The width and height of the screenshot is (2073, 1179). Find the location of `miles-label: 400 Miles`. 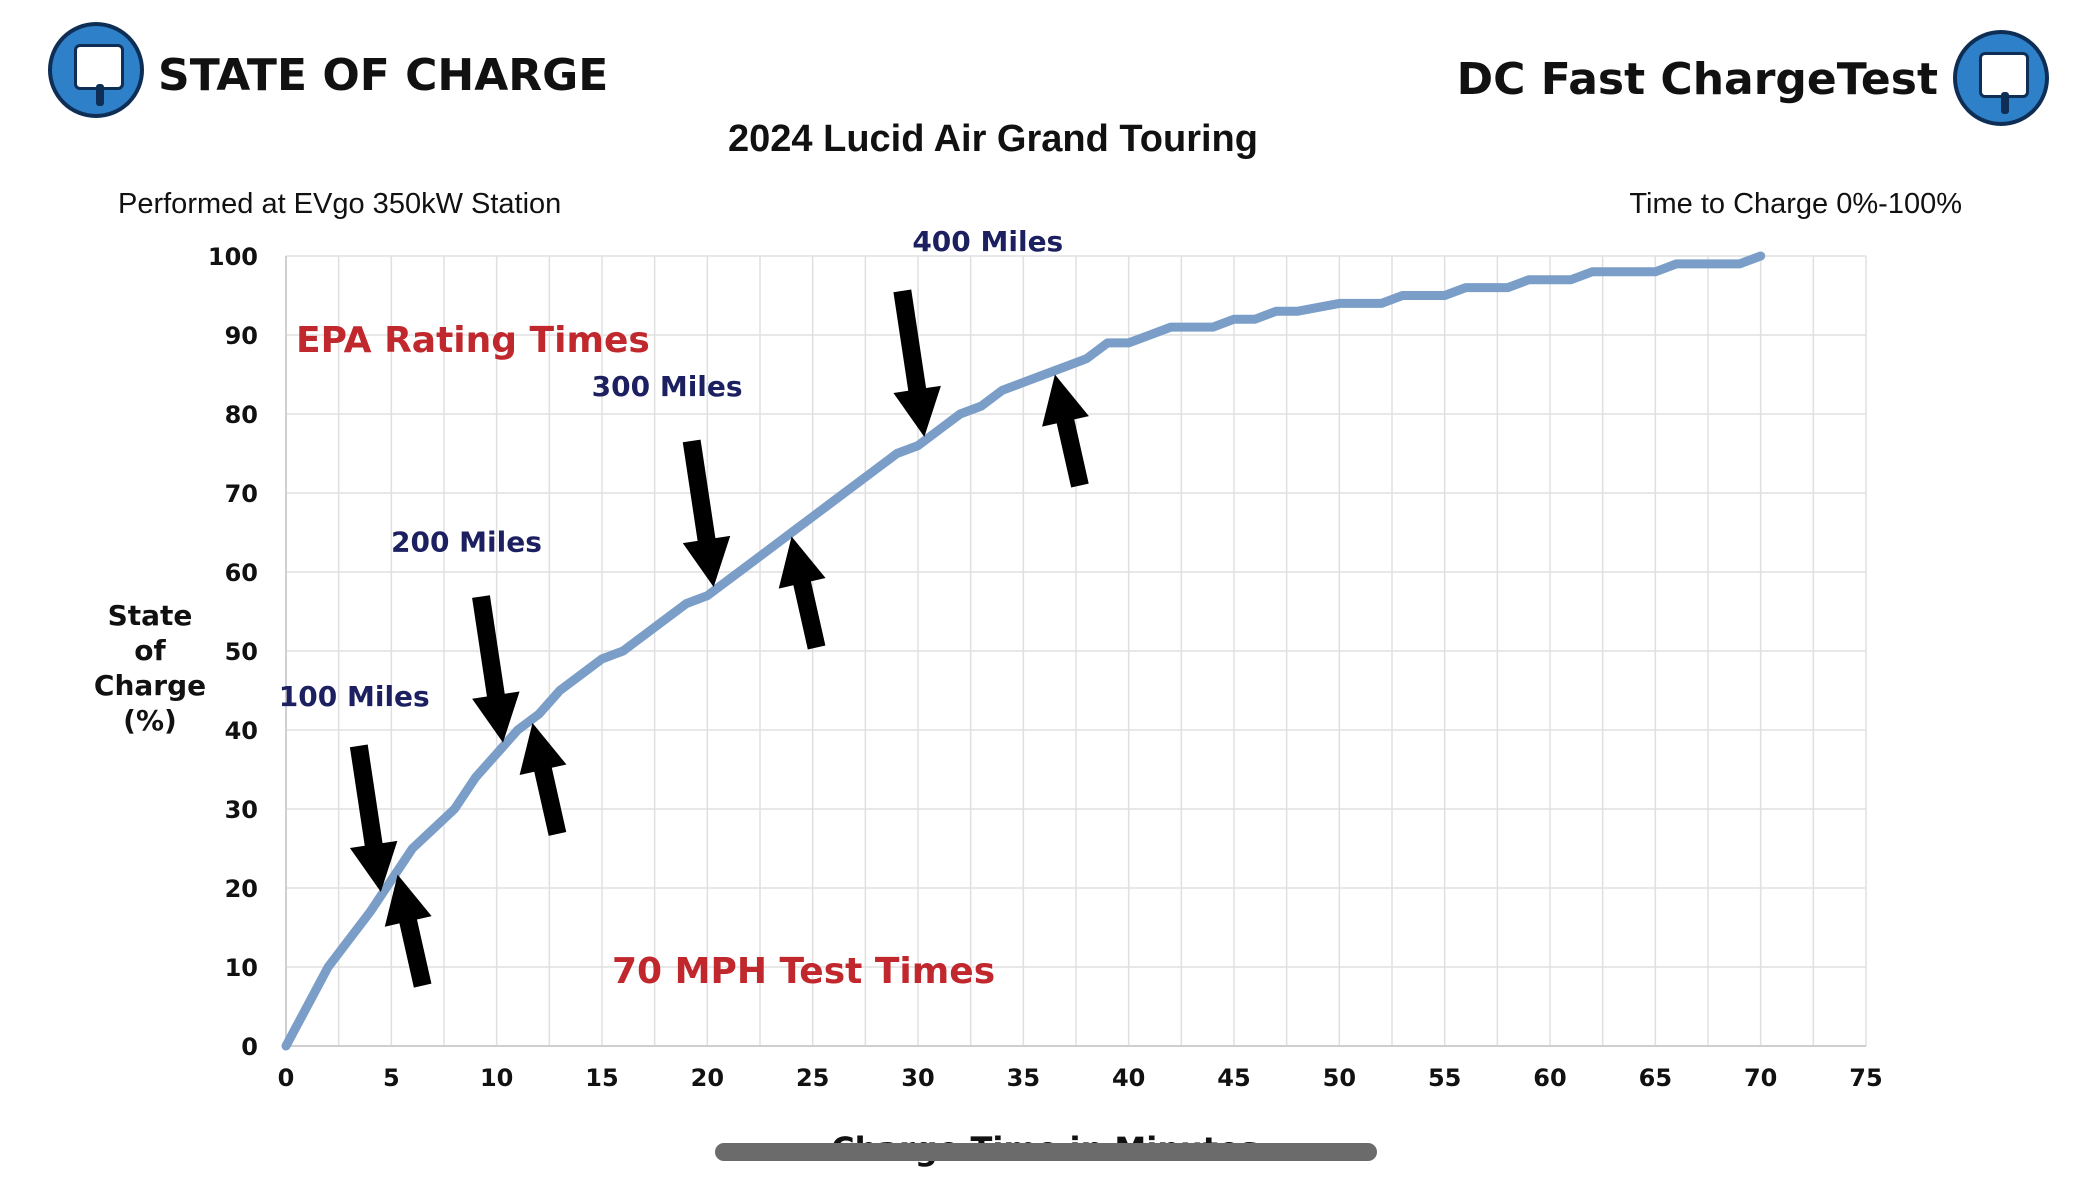

miles-label: 400 Miles is located at coordinates (987, 241).